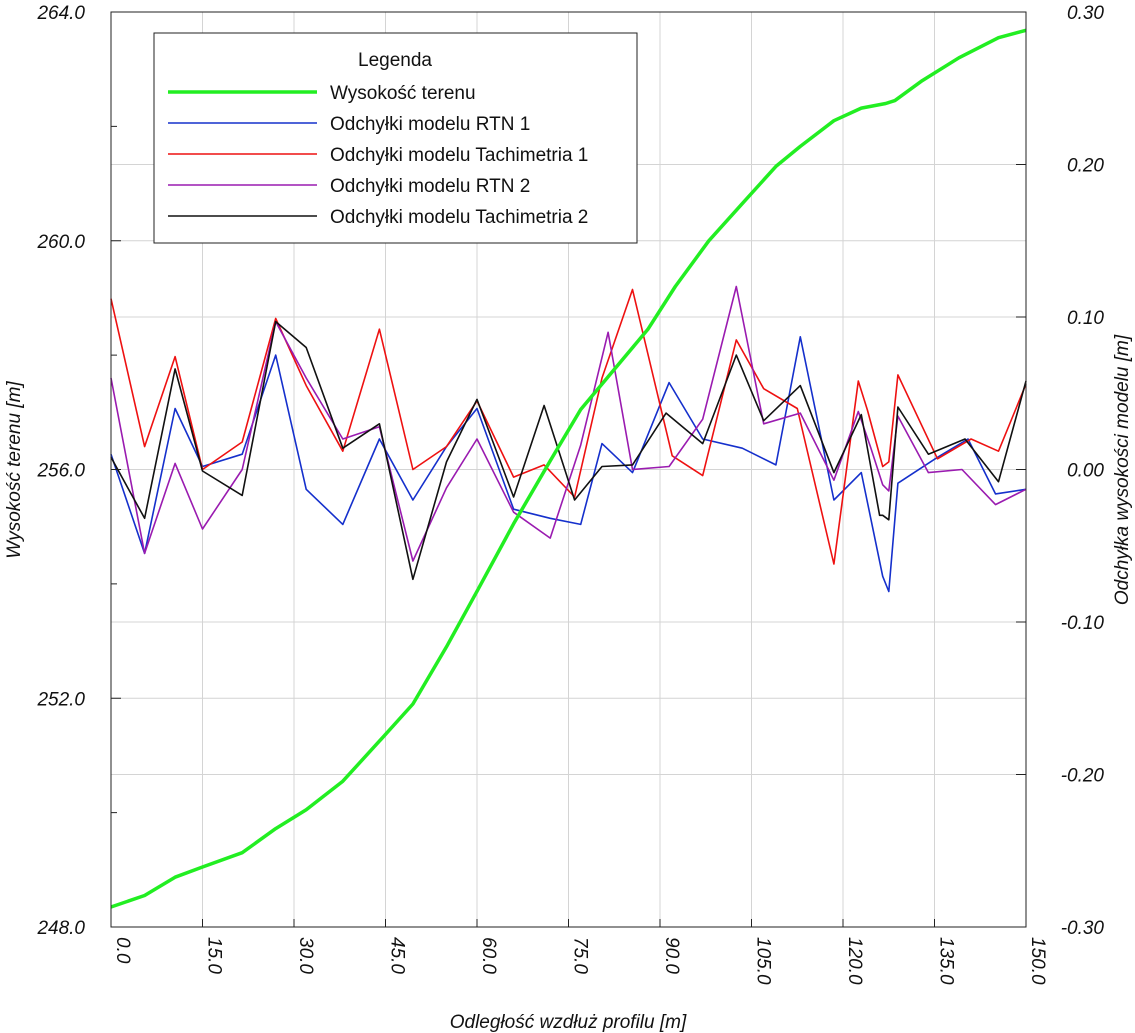 The width and height of the screenshot is (1135, 1033). I want to click on legend-label: Wysokość terenu, so click(403, 93).